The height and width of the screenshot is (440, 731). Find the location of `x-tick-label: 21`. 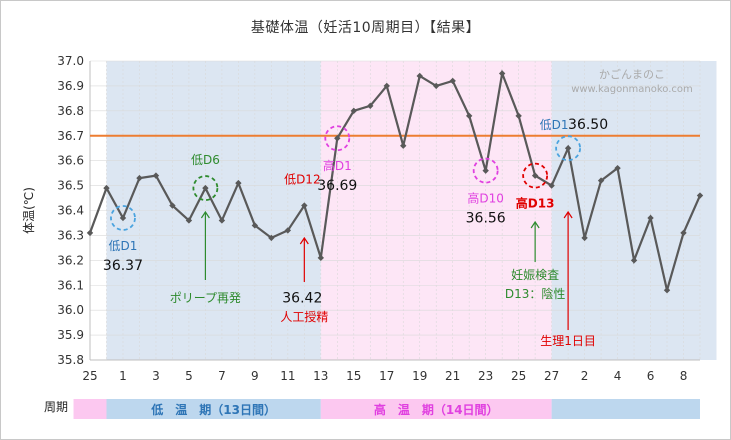

x-tick-label: 21 is located at coordinates (452, 376).